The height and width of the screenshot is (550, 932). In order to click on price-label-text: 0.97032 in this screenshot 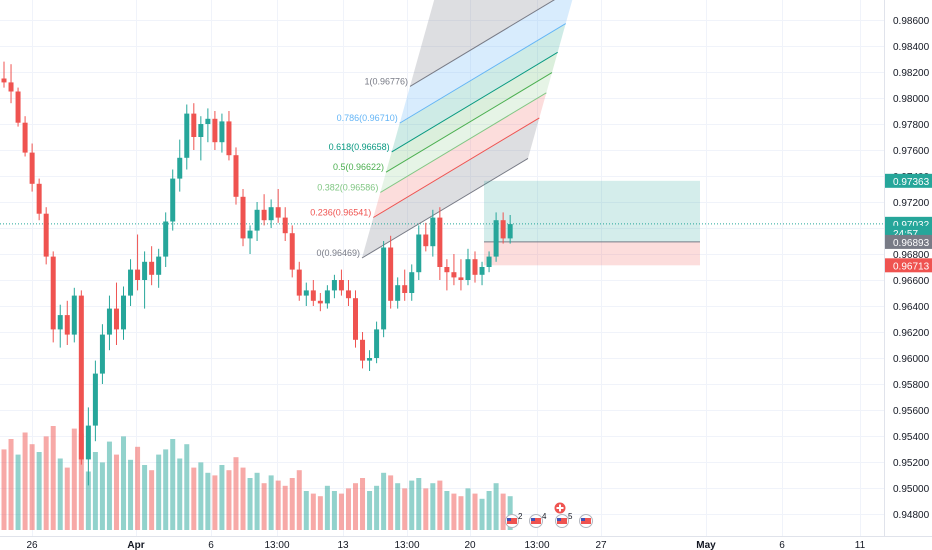, I will do `click(911, 225)`.